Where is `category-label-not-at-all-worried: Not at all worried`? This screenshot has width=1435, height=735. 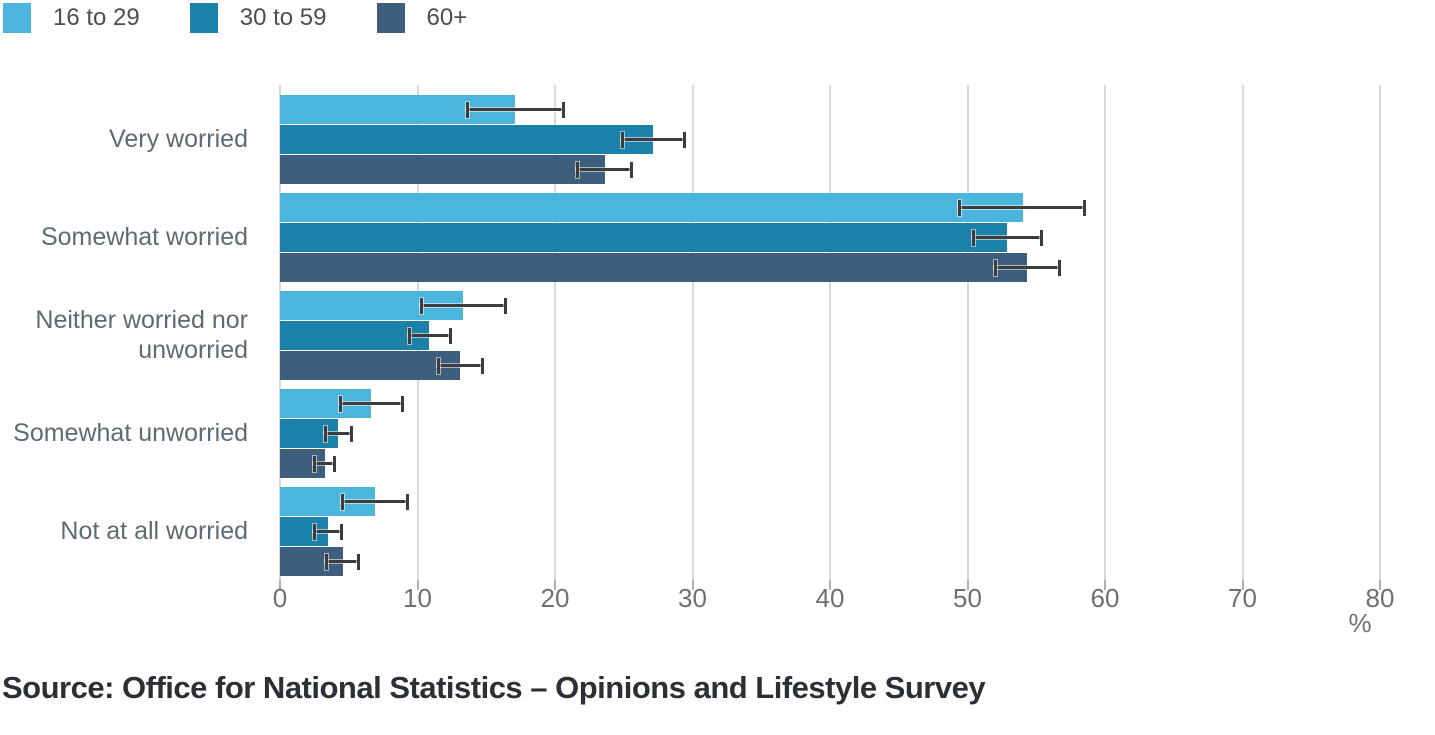
category-label-not-at-all-worried: Not at all worried is located at coordinates (154, 530).